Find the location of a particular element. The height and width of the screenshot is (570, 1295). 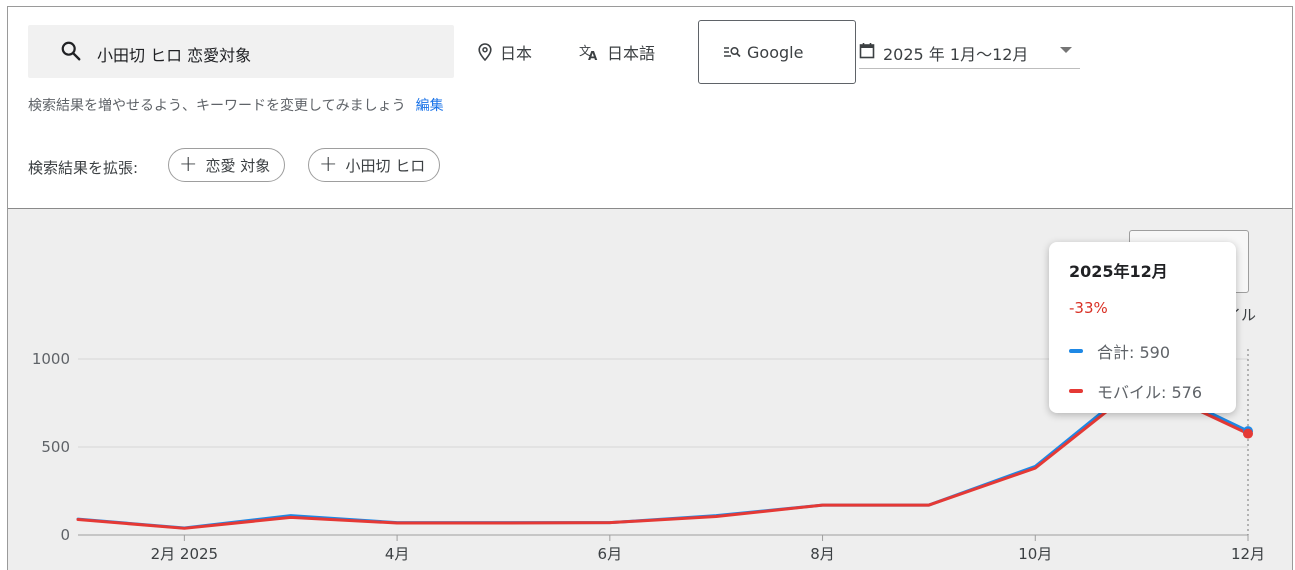

location-filter: 日本 is located at coordinates (505, 52).